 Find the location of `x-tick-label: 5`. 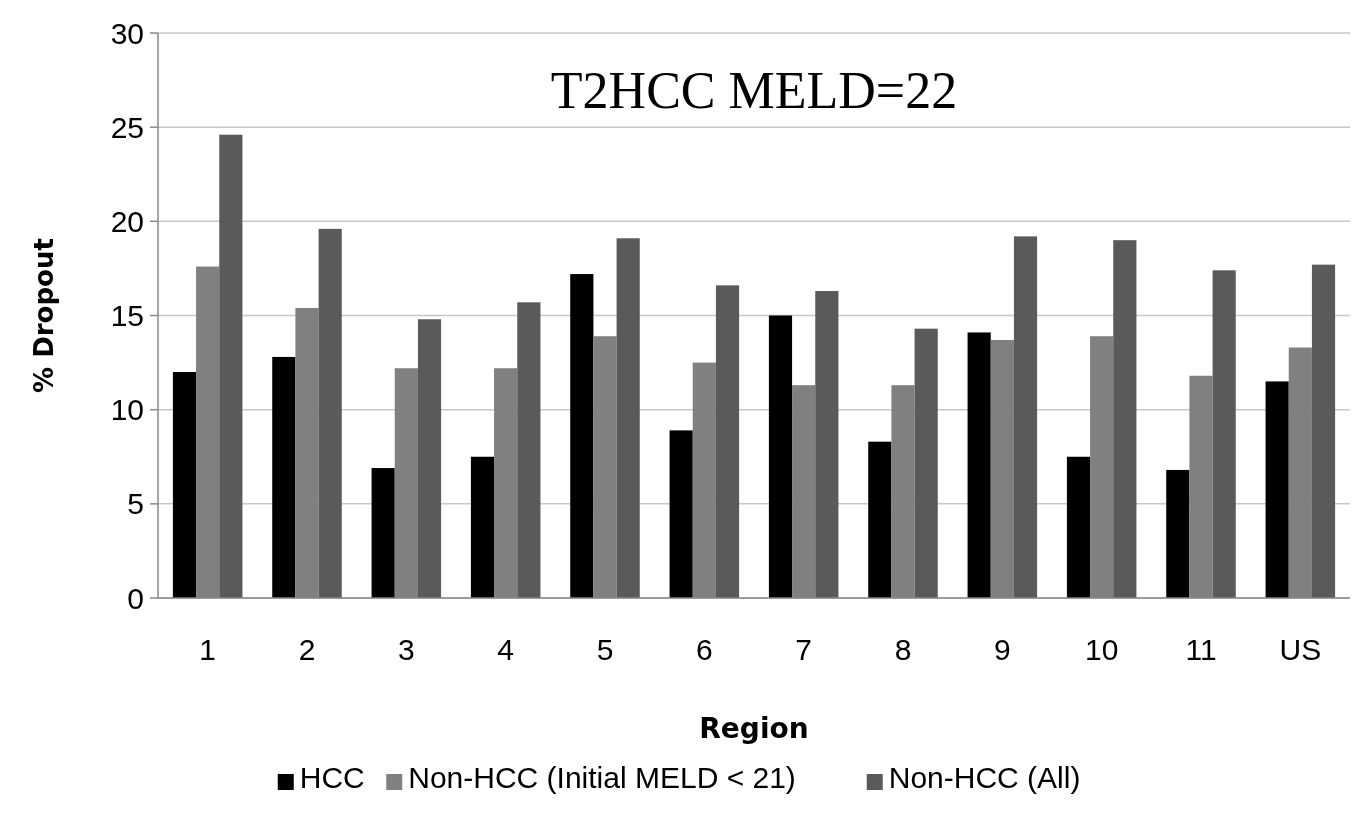

x-tick-label: 5 is located at coordinates (605, 649).